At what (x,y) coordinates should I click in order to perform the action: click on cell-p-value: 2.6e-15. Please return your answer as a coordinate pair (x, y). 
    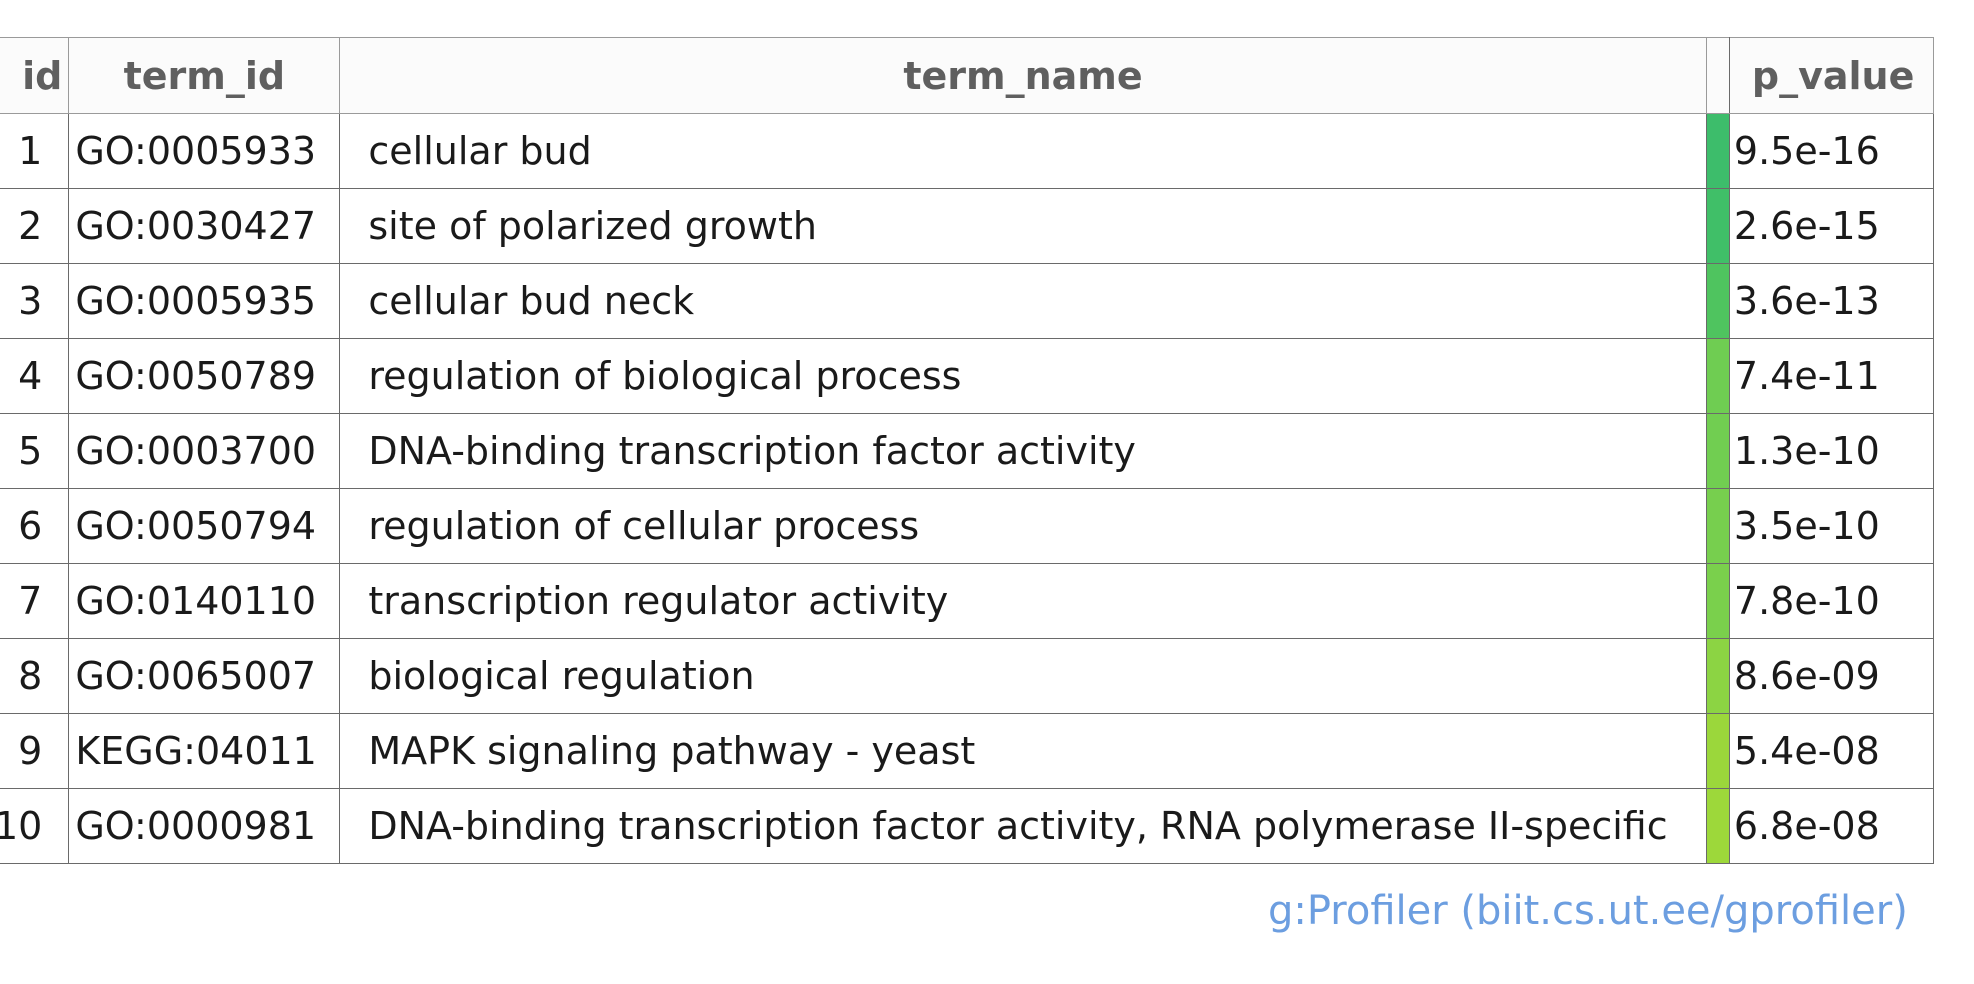
    Looking at the image, I should click on (1831, 226).